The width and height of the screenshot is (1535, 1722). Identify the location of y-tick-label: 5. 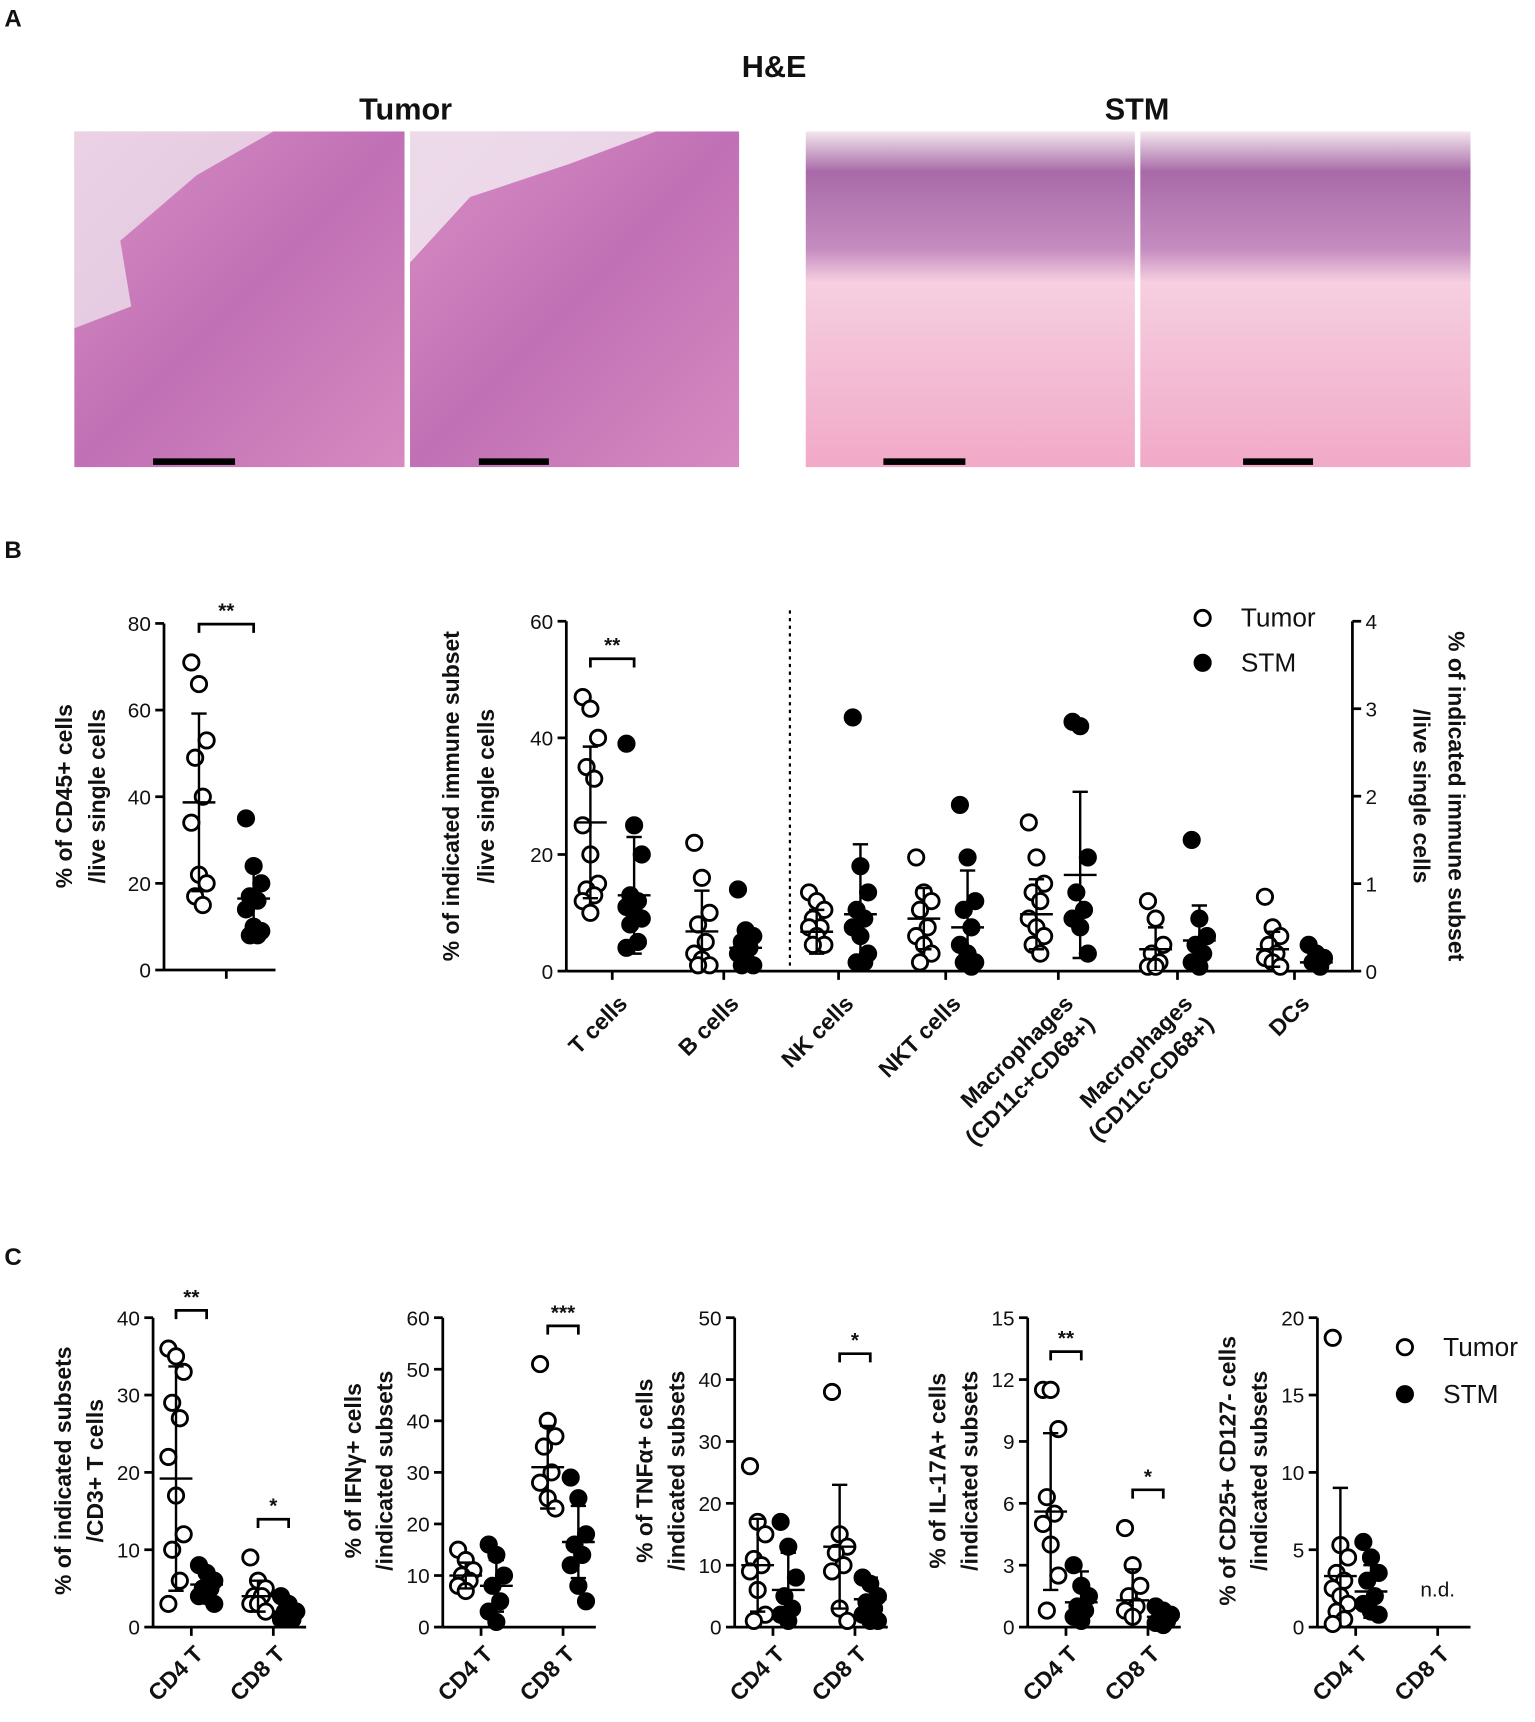
(1299, 1550).